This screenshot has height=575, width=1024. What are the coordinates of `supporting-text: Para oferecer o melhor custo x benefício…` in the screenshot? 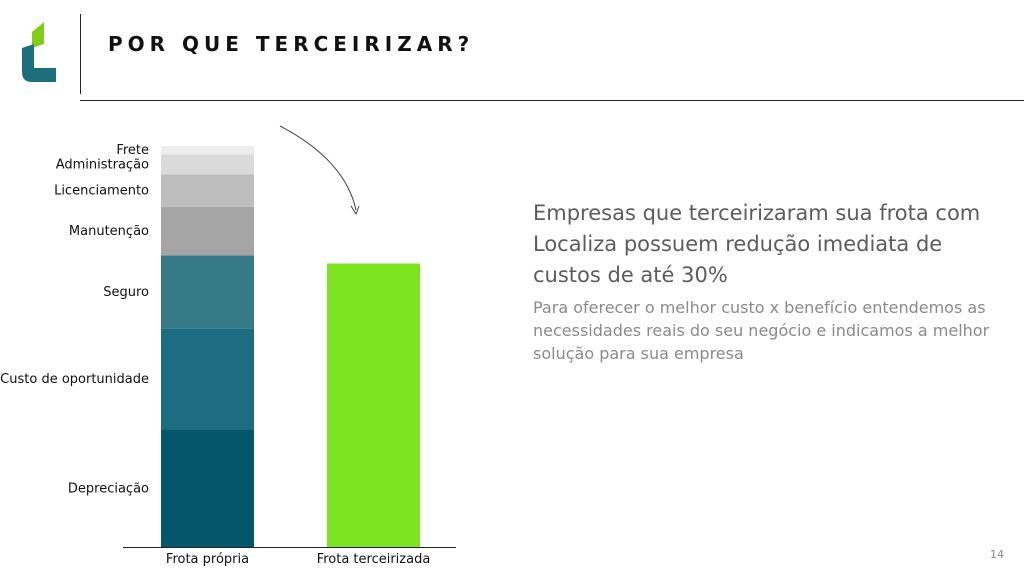 It's located at (761, 330).